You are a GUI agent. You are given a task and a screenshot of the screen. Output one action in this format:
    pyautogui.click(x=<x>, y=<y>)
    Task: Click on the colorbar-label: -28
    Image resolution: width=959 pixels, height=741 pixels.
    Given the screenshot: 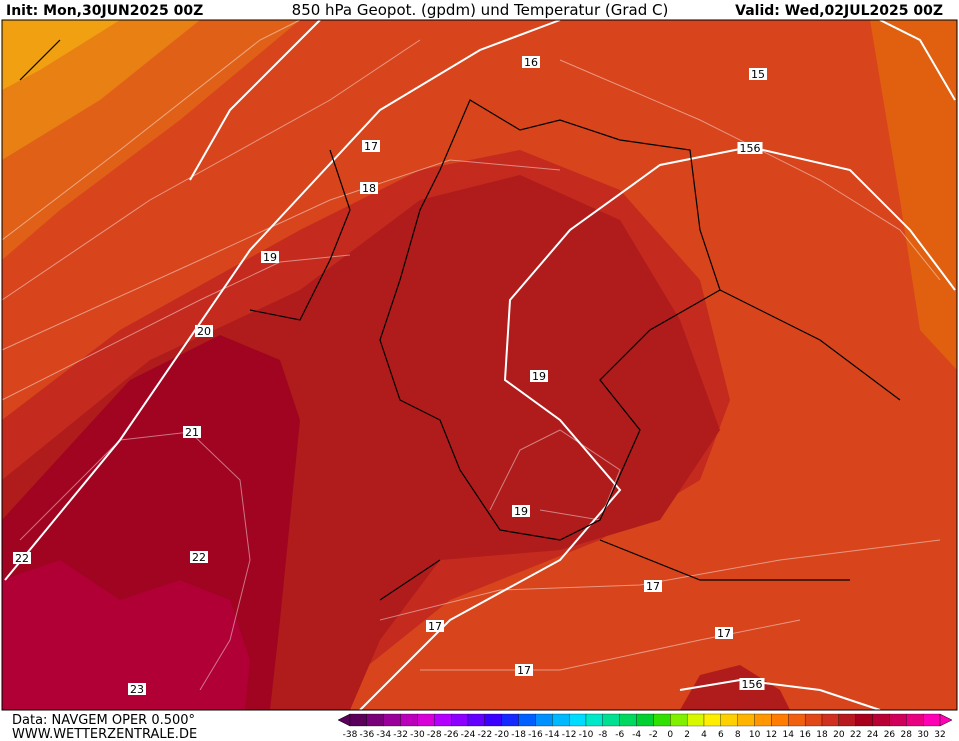 What is the action you would take?
    pyautogui.click(x=434, y=735)
    